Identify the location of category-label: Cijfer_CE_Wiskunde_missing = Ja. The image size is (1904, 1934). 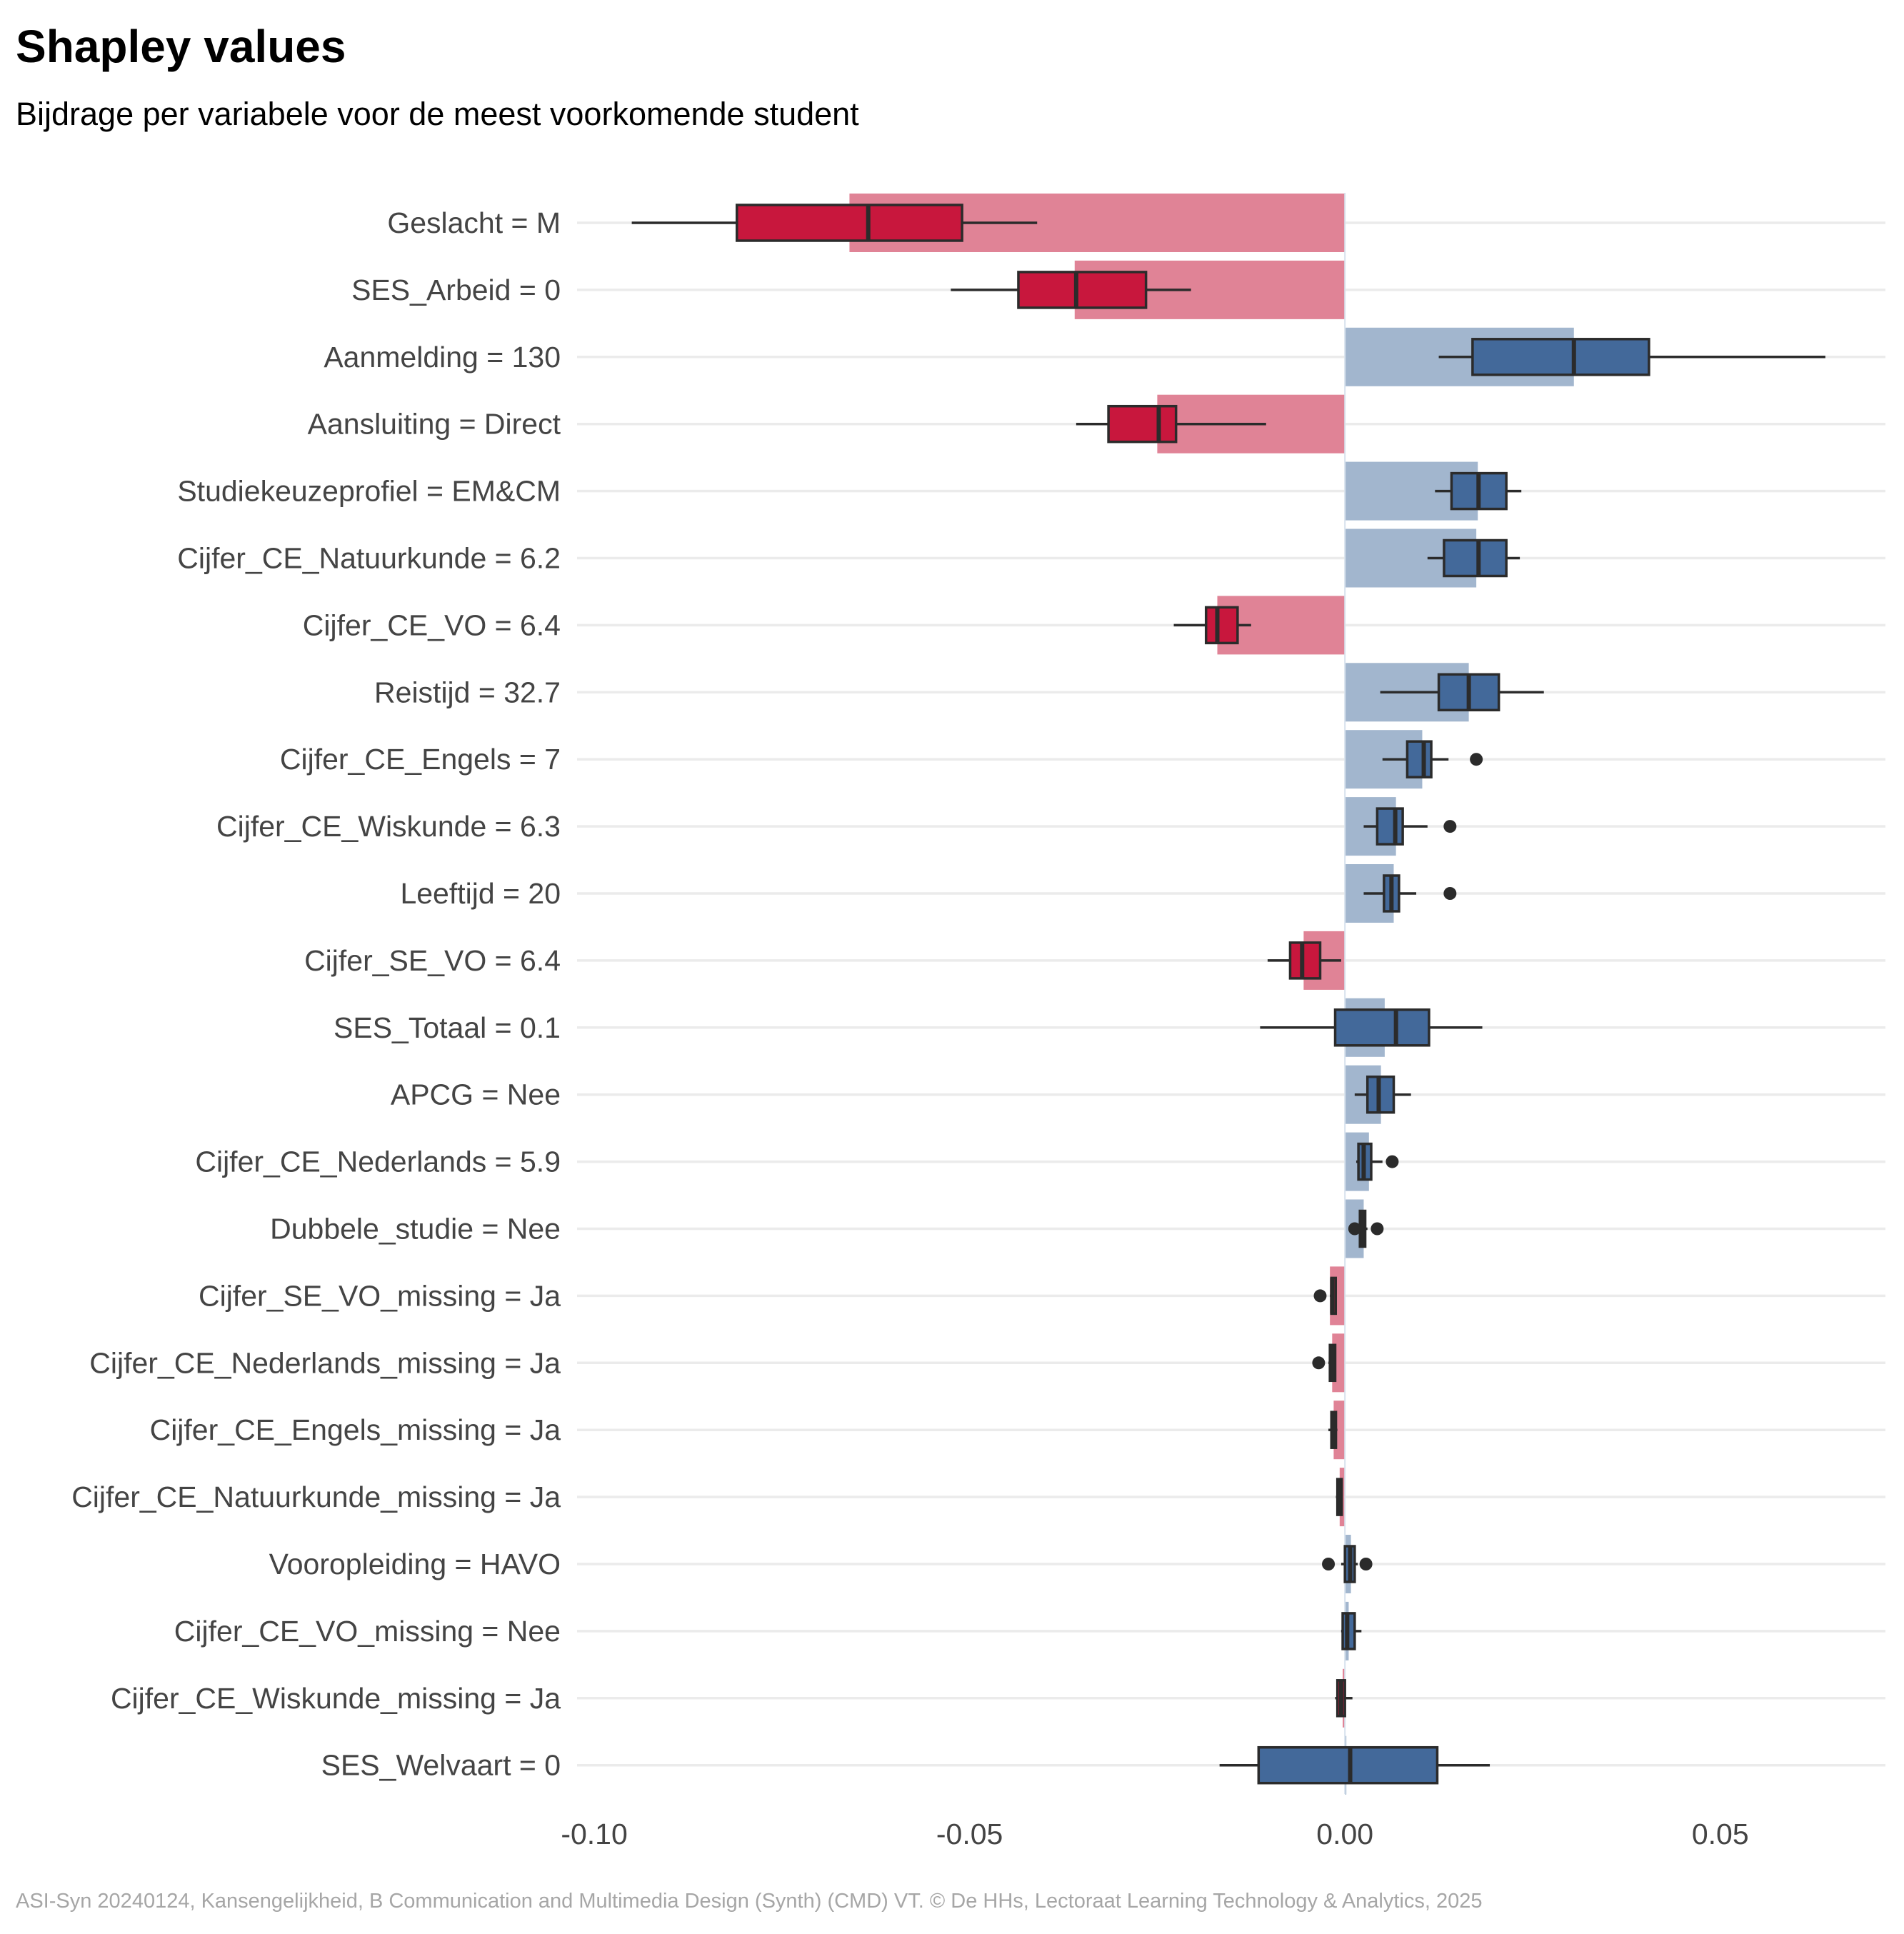
(336, 1698).